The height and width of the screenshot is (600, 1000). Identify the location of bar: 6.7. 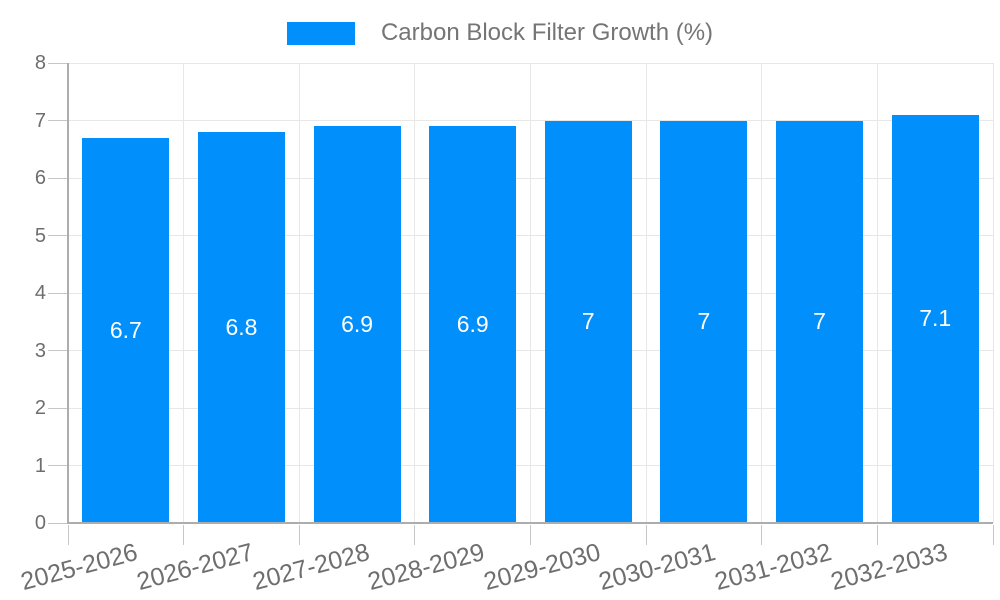
(126, 330).